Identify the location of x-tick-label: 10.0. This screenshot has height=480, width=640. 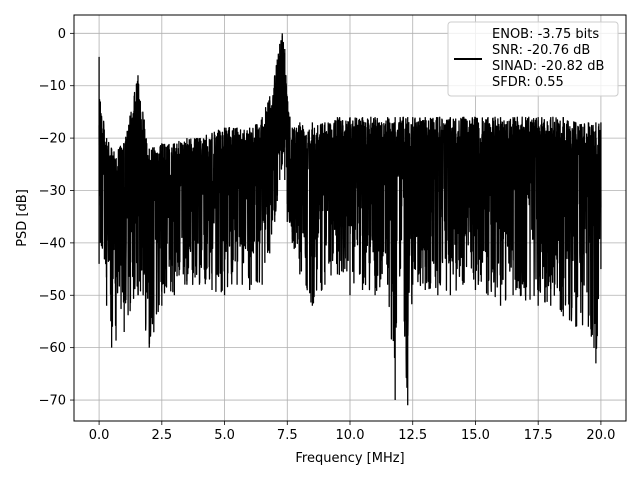
(350, 435).